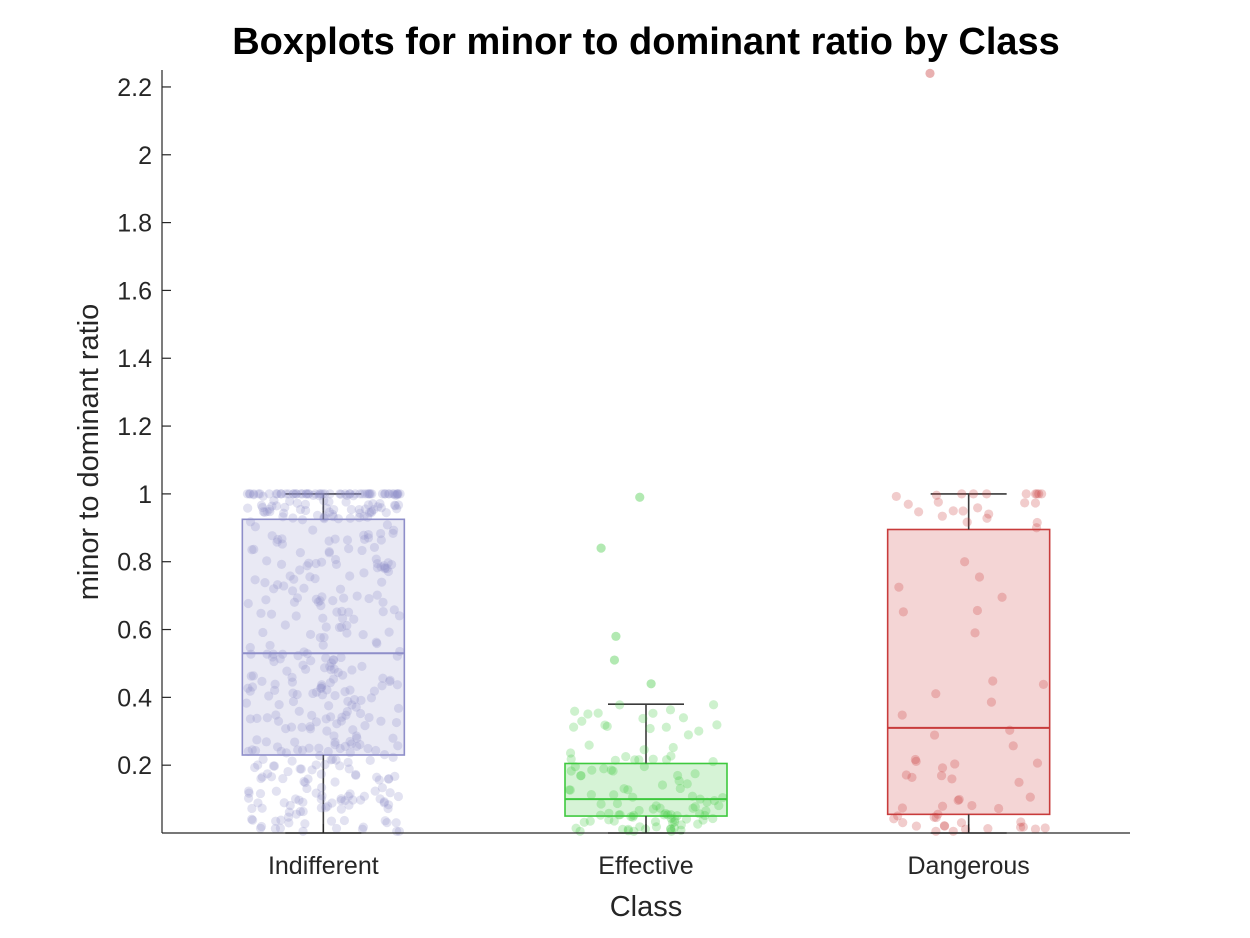 The width and height of the screenshot is (1250, 938). What do you see at coordinates (134, 359) in the screenshot?
I see `y-tick-label: 1.4` at bounding box center [134, 359].